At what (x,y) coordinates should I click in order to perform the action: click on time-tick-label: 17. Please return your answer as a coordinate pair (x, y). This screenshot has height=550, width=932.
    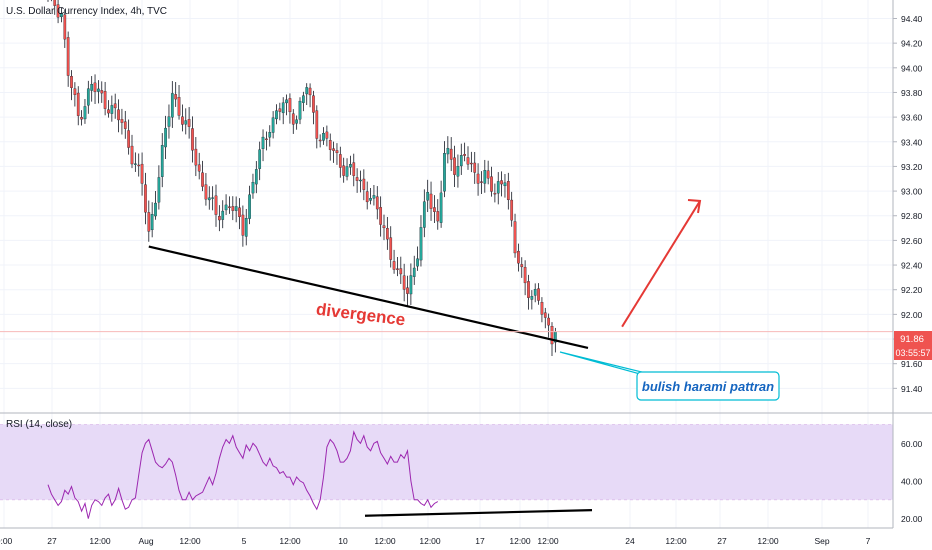
    Looking at the image, I should click on (480, 541).